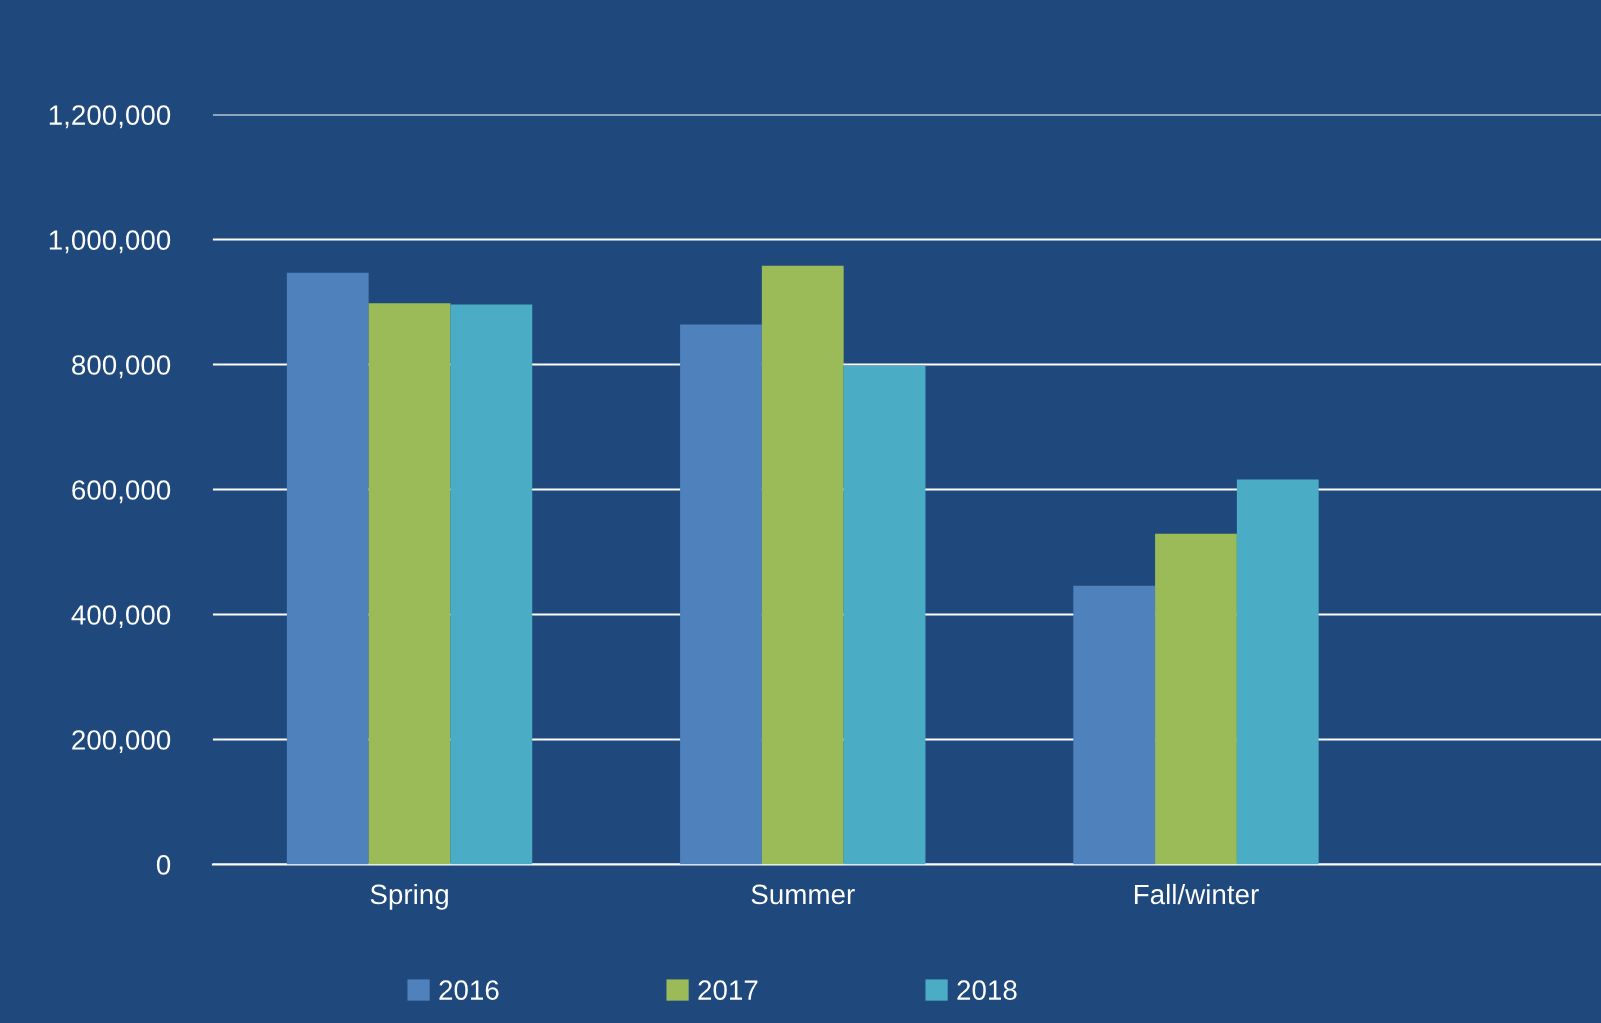 This screenshot has width=1601, height=1023. What do you see at coordinates (1196, 894) in the screenshot?
I see `x-tick-label: Fall/winter` at bounding box center [1196, 894].